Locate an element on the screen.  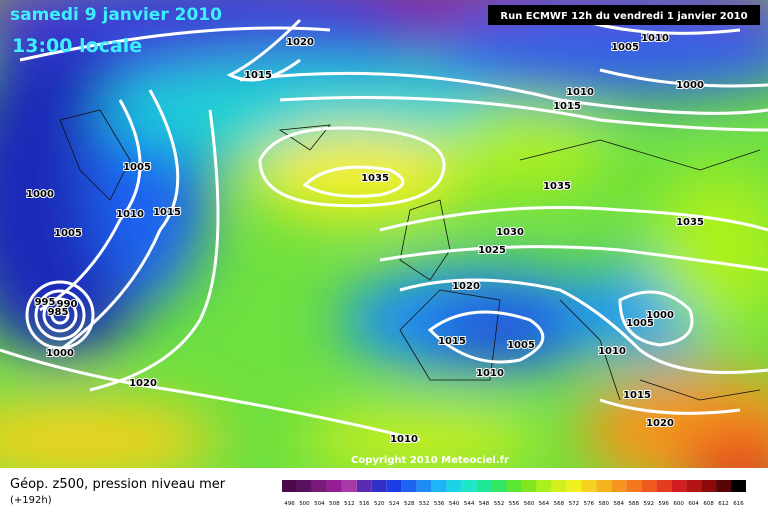
scale-label: 588 is located at coordinates (633, 504).